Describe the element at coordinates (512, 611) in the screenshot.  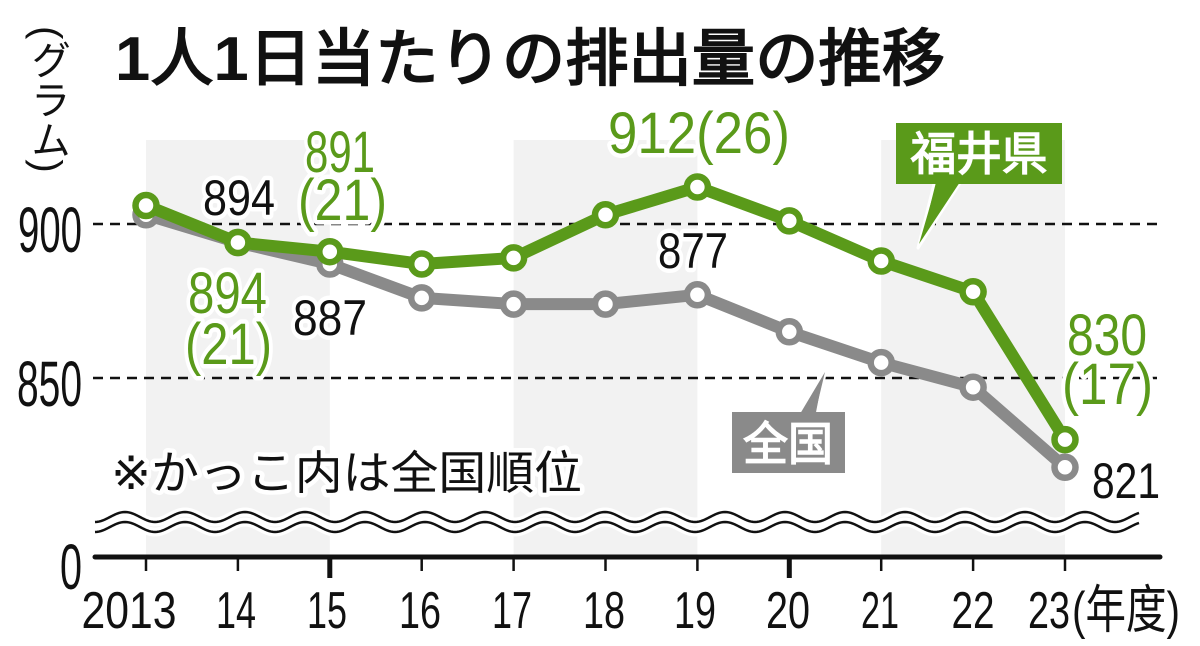
I see `x-tick-label: 17` at that location.